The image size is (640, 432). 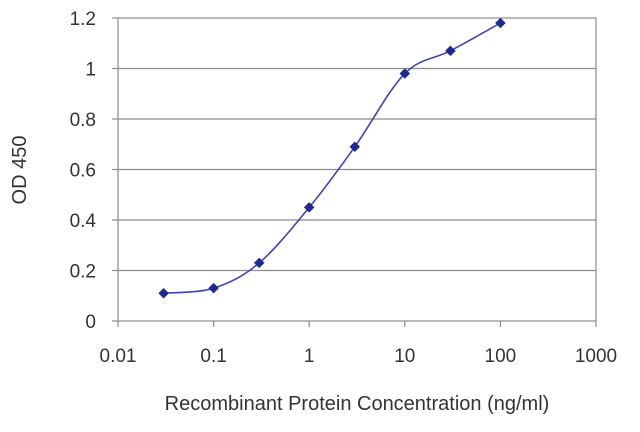 I want to click on y-tick-label: 0.2, so click(x=83, y=272).